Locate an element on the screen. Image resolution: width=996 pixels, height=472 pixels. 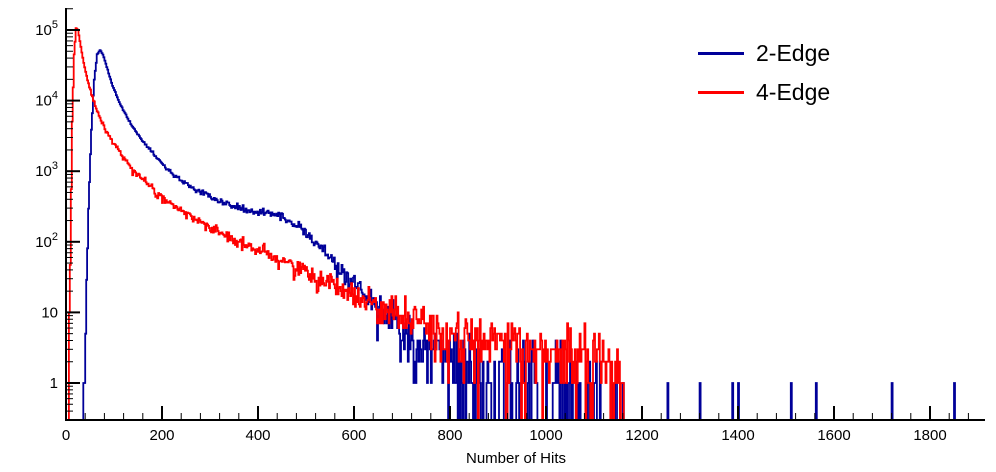
y-tick-label: 10 is located at coordinates (49, 312).